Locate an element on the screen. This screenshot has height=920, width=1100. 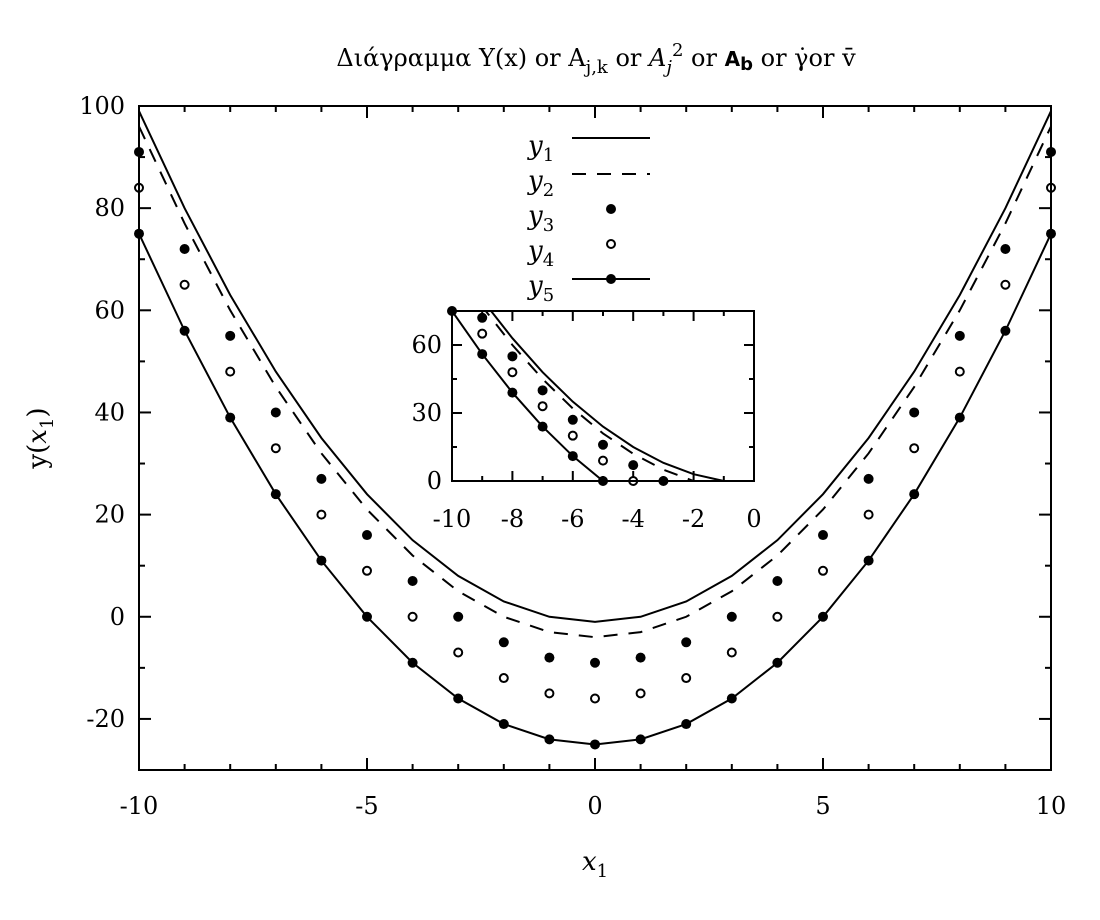
x-tick-label: -2 is located at coordinates (693, 519).